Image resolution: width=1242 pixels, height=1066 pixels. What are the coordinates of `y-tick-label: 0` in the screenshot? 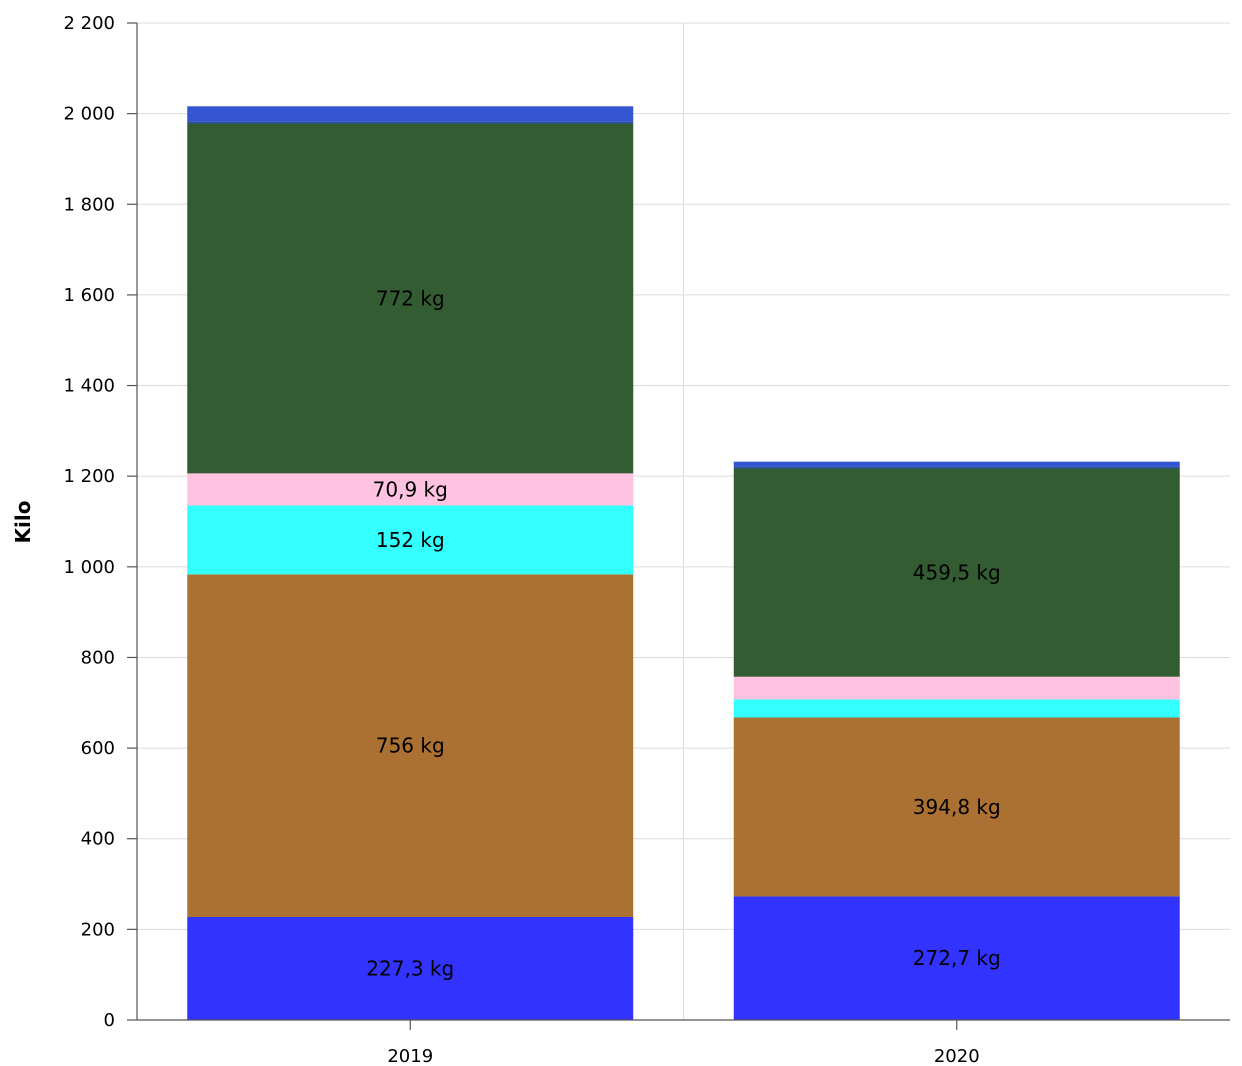 It's located at (109, 1020).